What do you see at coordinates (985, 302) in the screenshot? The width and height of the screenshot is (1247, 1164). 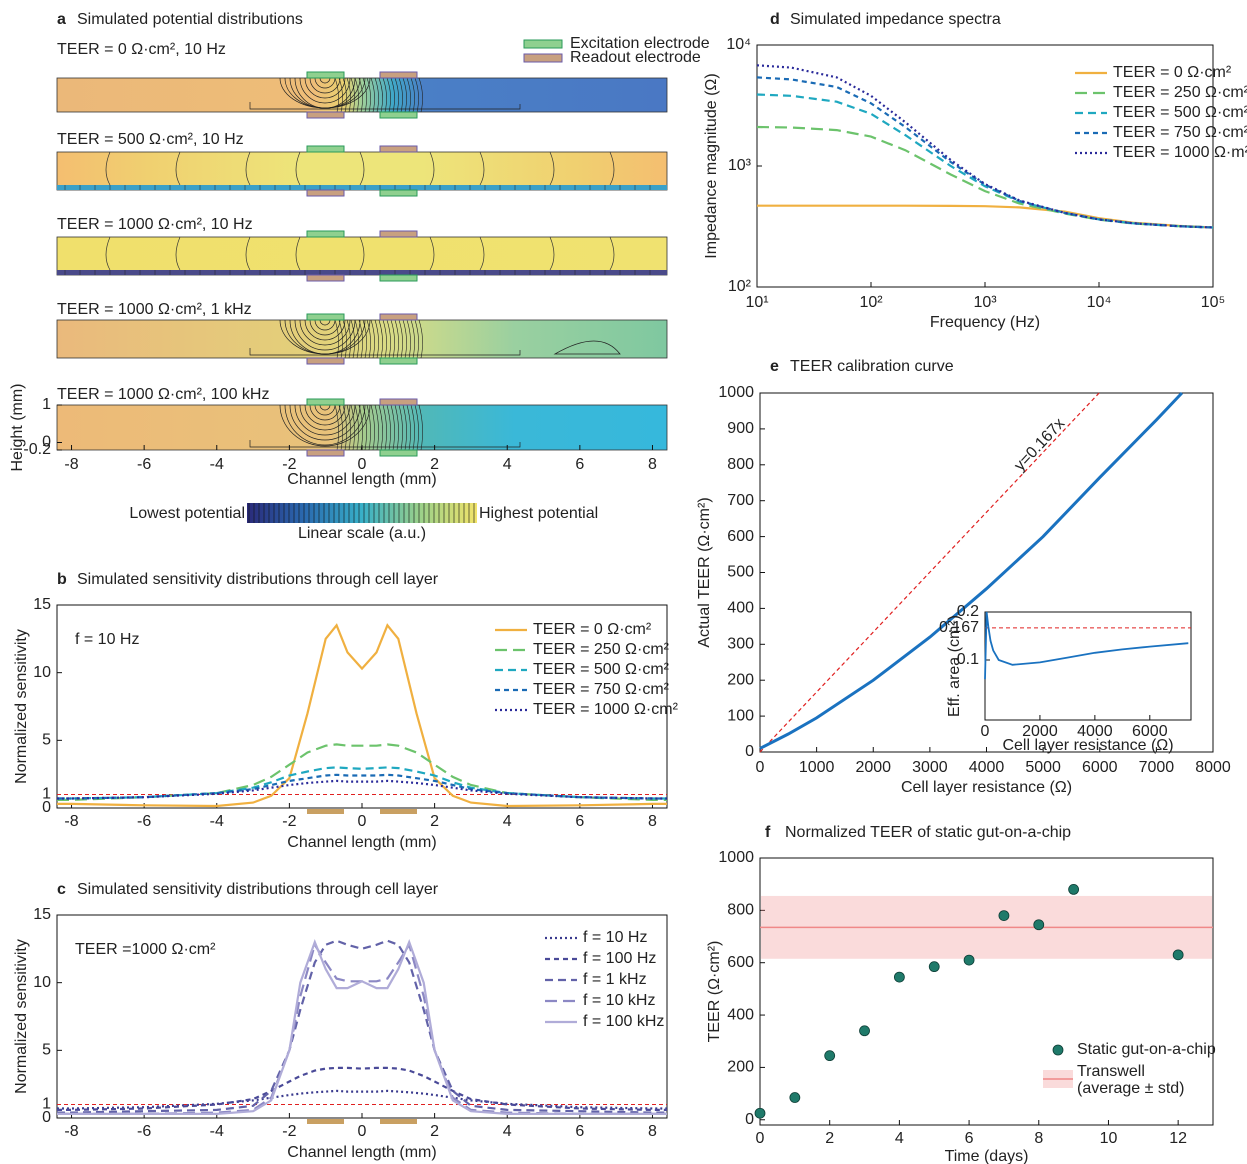 I see `x-tick-label: 10³` at bounding box center [985, 302].